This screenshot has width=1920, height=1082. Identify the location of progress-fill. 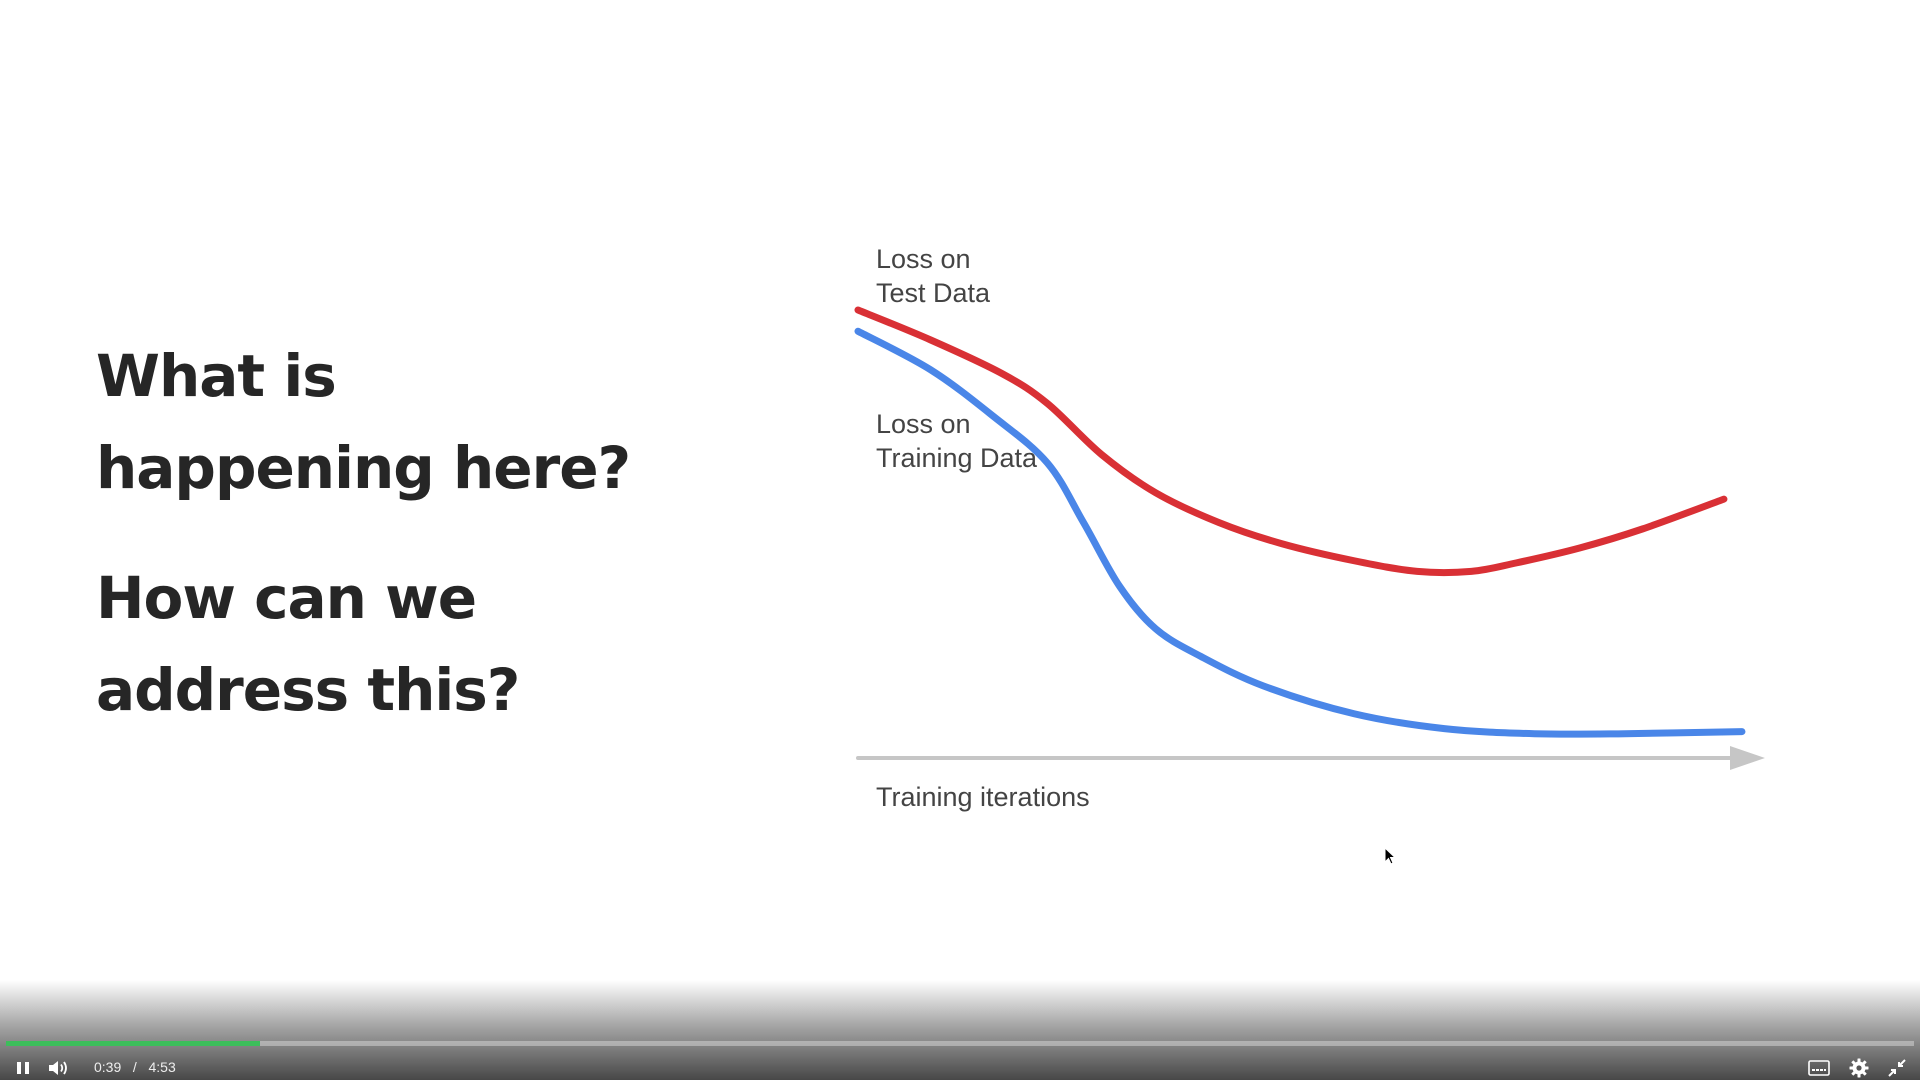
(133, 1043).